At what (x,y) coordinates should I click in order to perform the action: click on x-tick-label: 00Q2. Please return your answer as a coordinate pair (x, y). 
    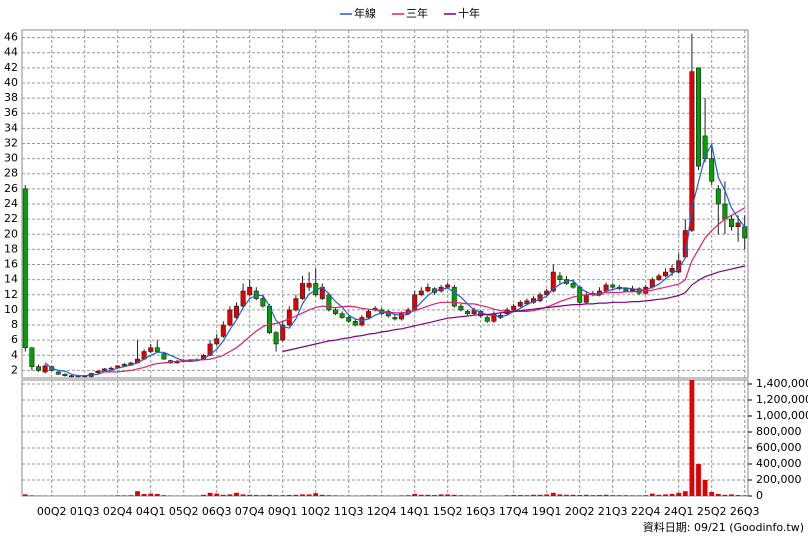
    Looking at the image, I should click on (52, 511).